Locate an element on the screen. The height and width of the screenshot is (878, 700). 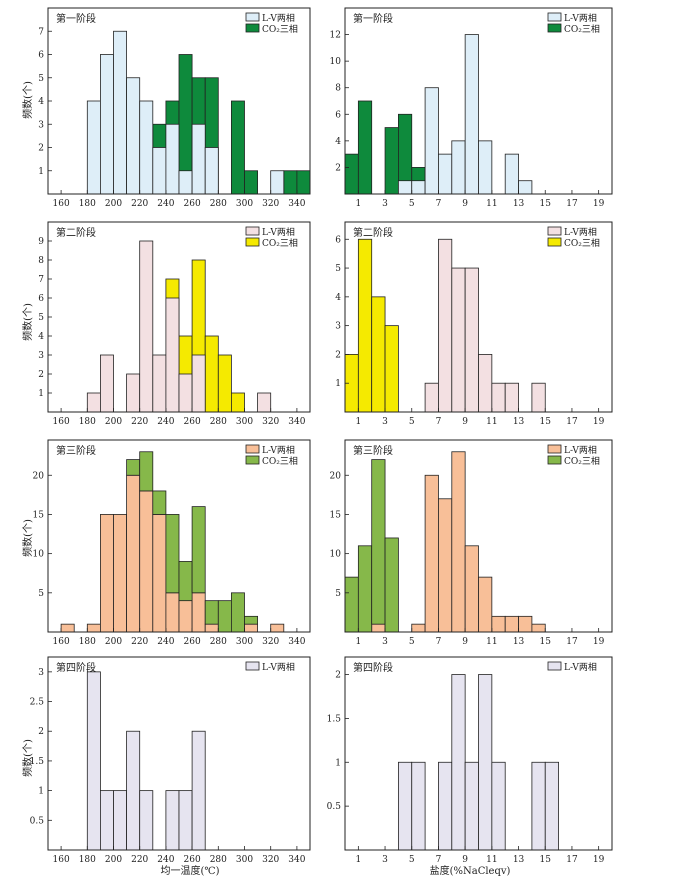
y-tick-label: 12 is located at coordinates (335, 36).